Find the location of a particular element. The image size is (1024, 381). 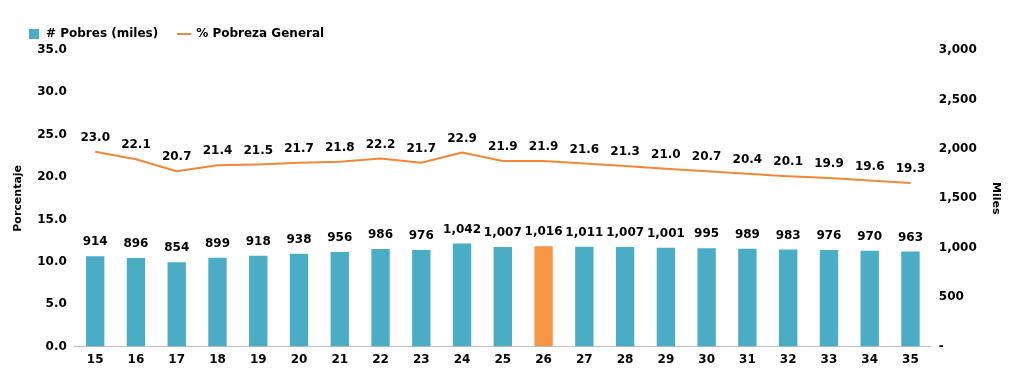

x-tick-label: 22 is located at coordinates (380, 358).